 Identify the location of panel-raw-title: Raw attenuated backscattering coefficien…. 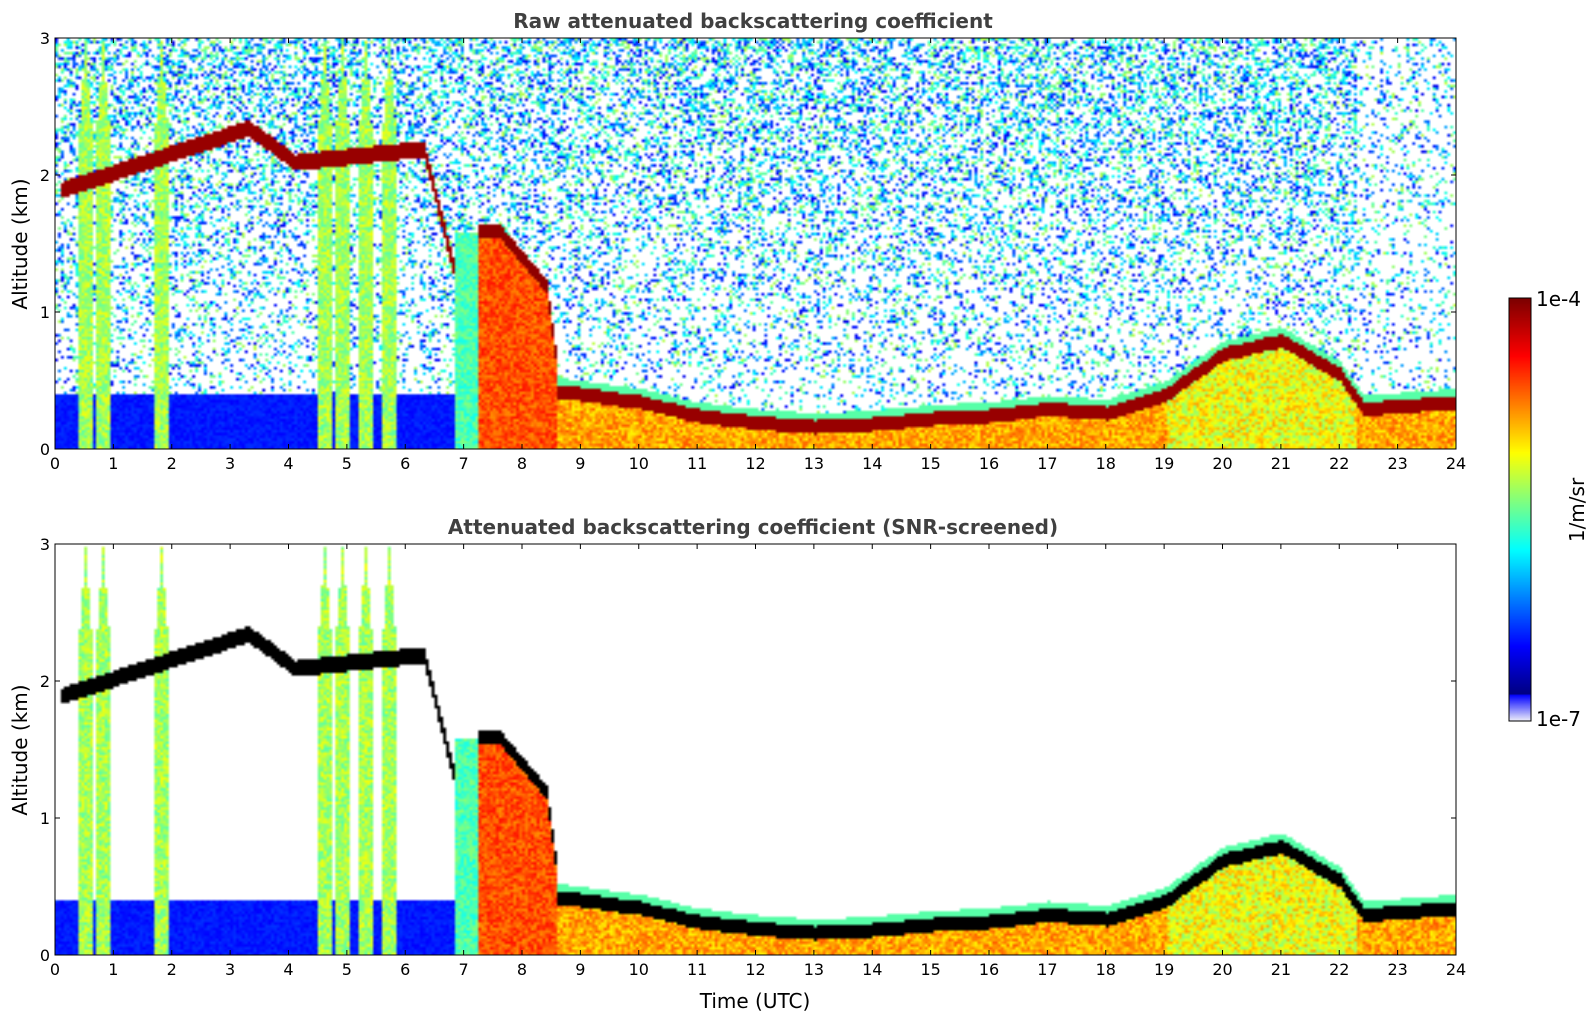
(753, 21).